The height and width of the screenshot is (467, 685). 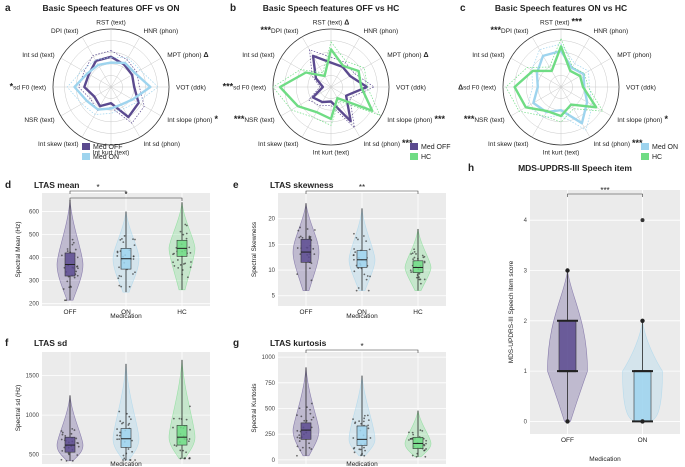 I want to click on box-off, so click(x=306, y=431).